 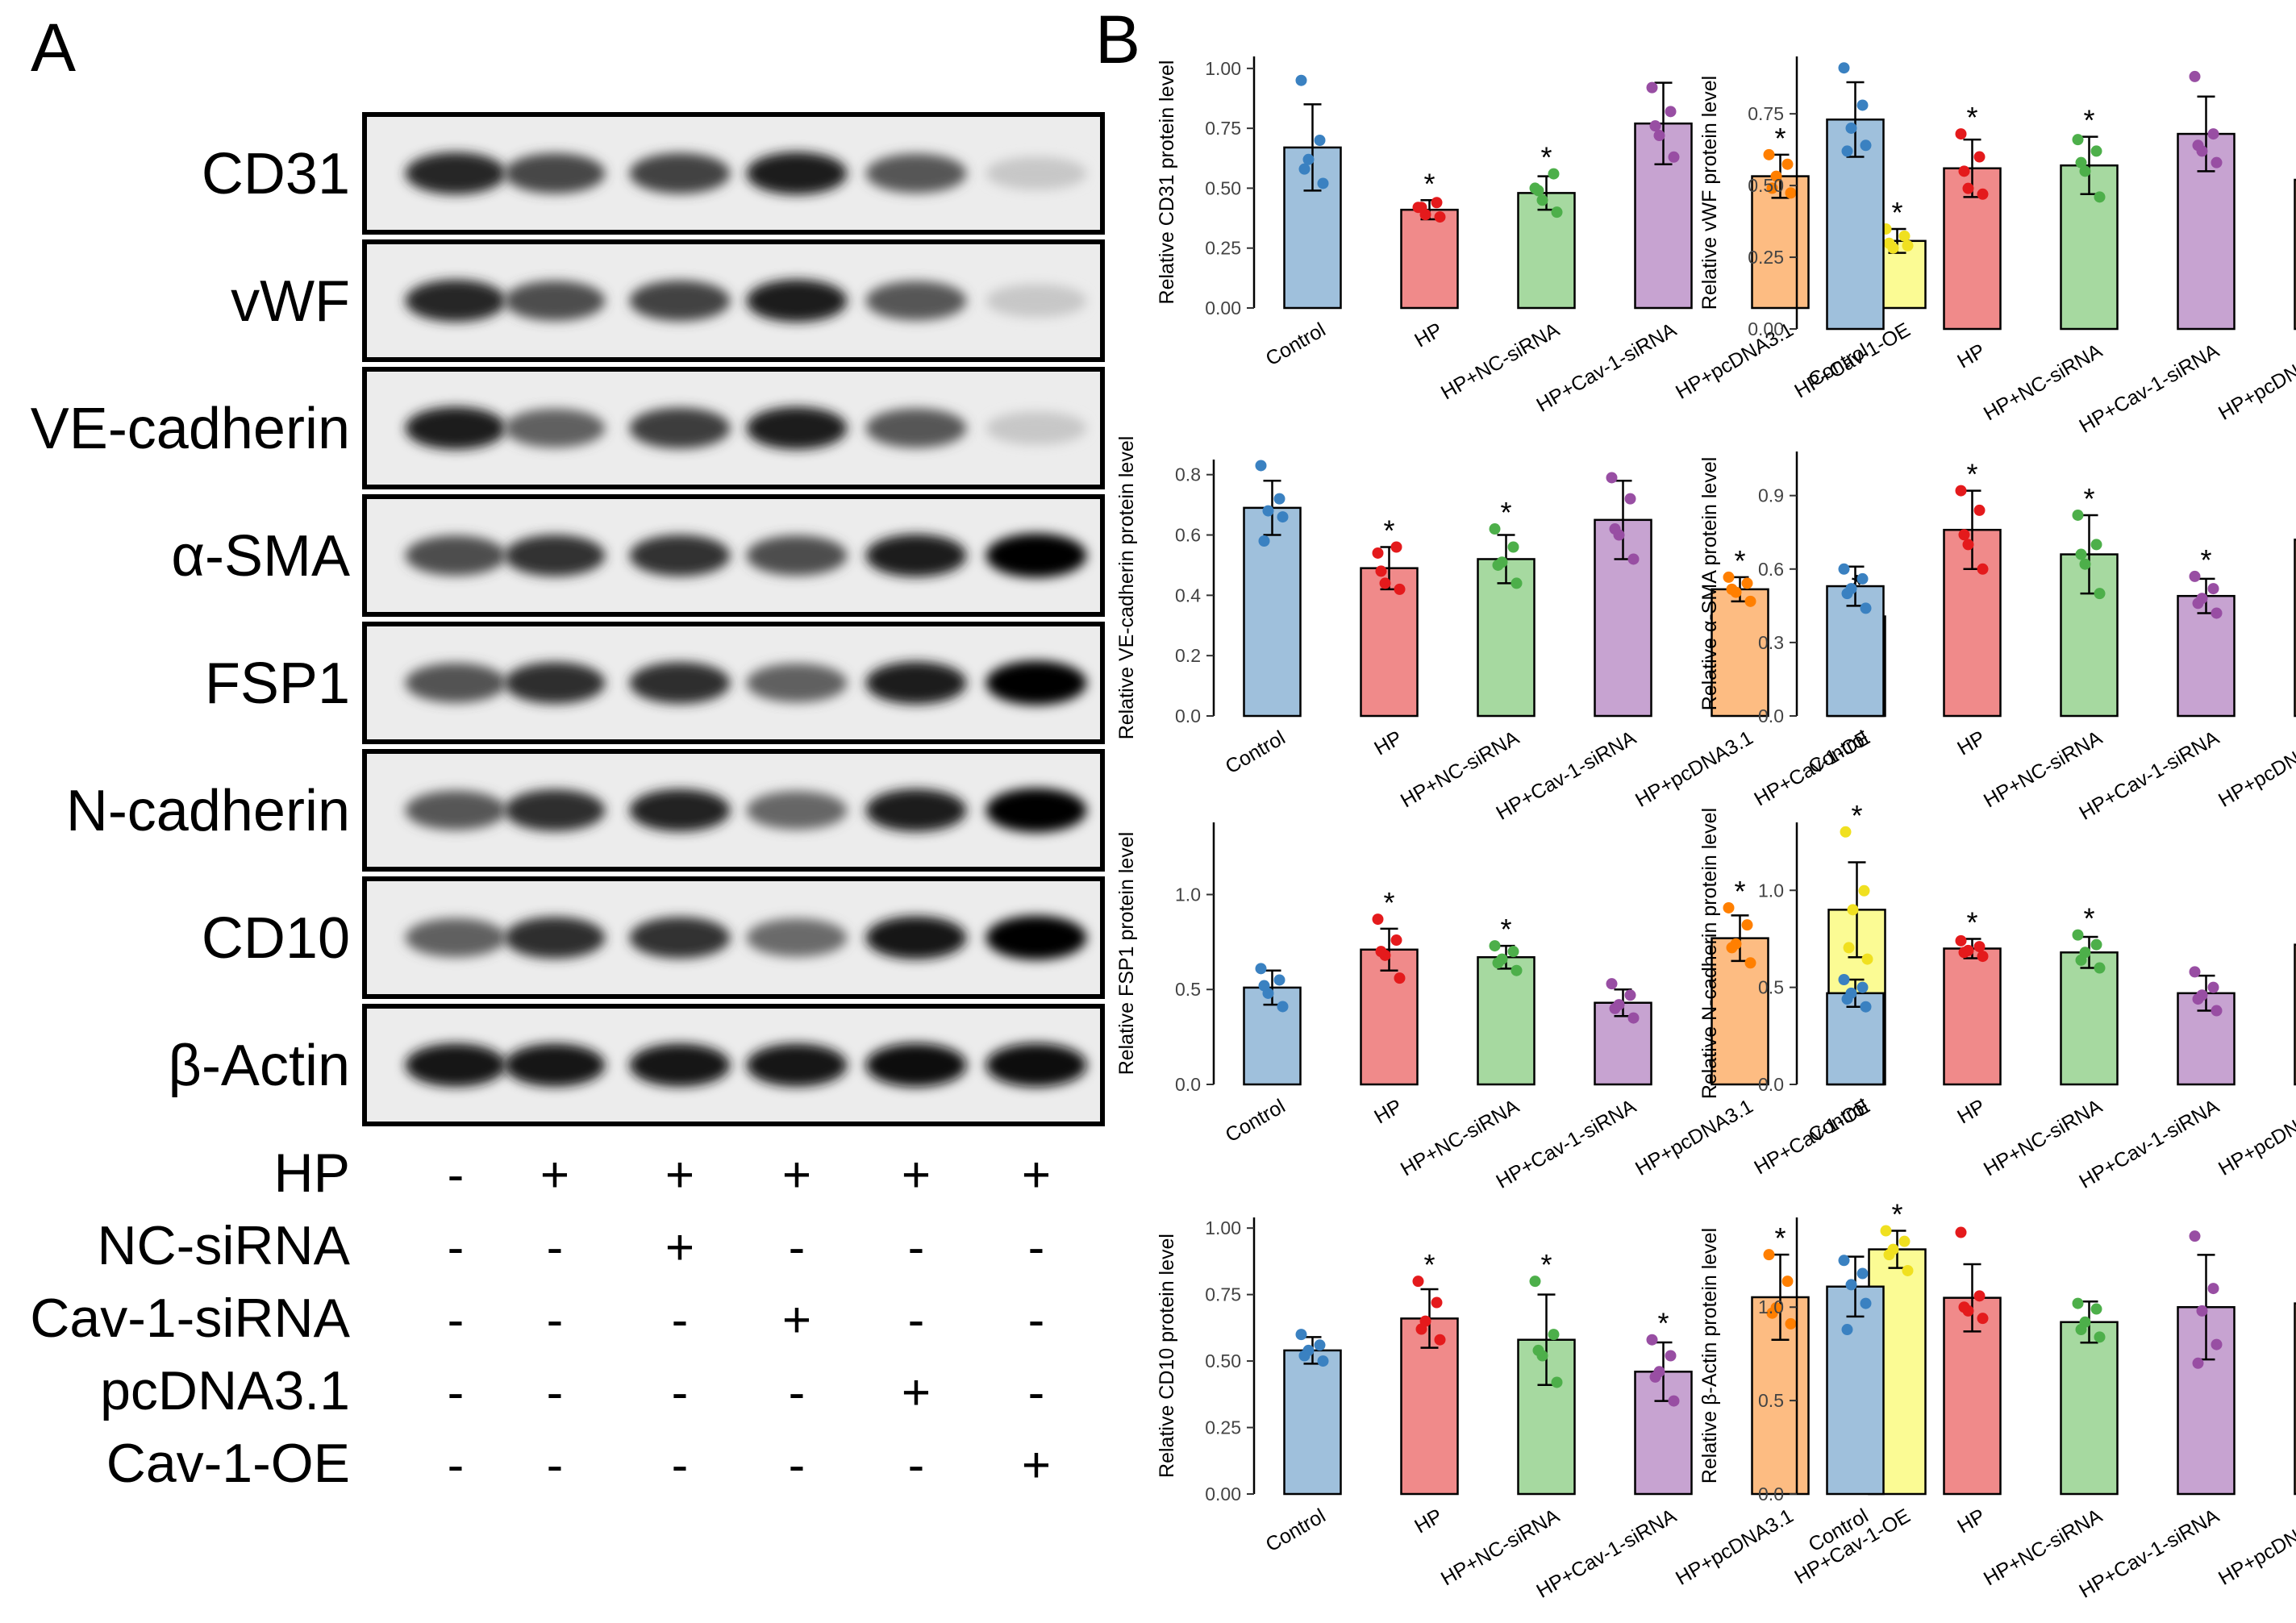 I want to click on protein-label: α-SMA, so click(x=260, y=556).